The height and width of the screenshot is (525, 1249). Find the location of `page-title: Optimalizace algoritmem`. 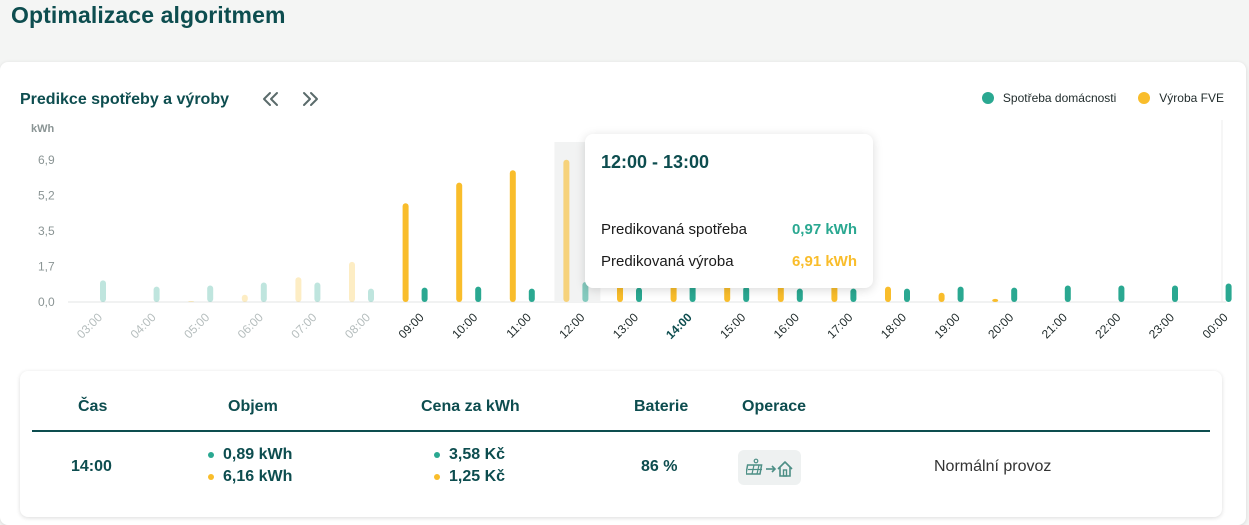

page-title: Optimalizace algoritmem is located at coordinates (148, 15).